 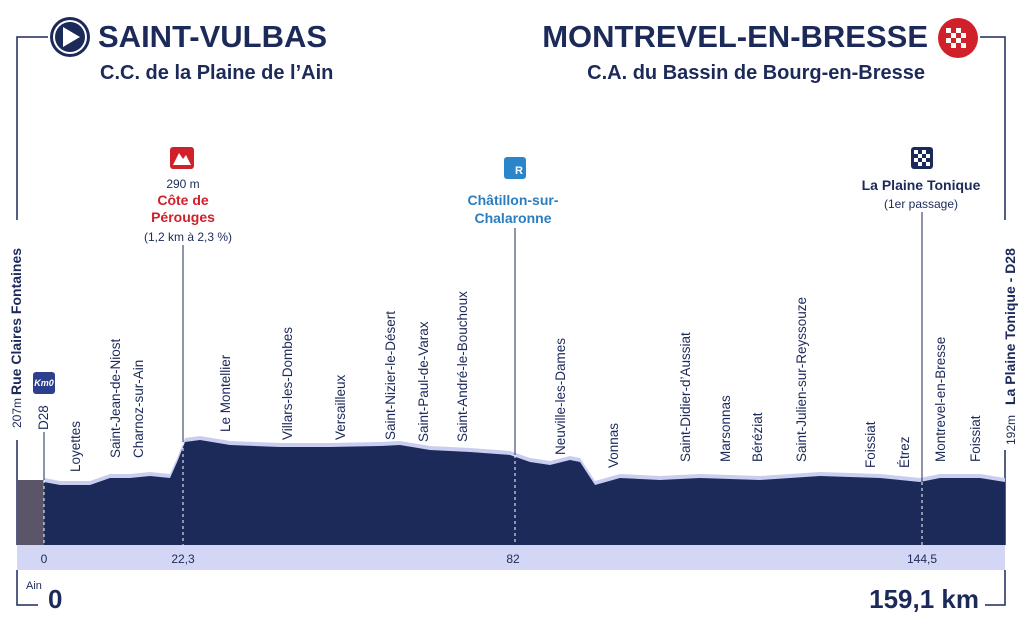 I want to click on sprint-icon, so click(x=515, y=168).